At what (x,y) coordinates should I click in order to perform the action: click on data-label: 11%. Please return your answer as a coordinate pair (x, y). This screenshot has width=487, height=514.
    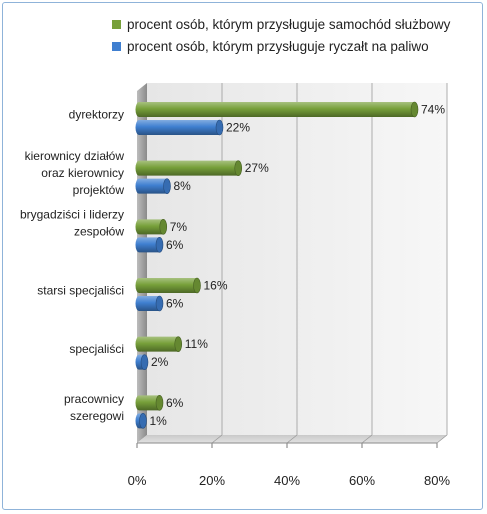
    Looking at the image, I should click on (196, 344).